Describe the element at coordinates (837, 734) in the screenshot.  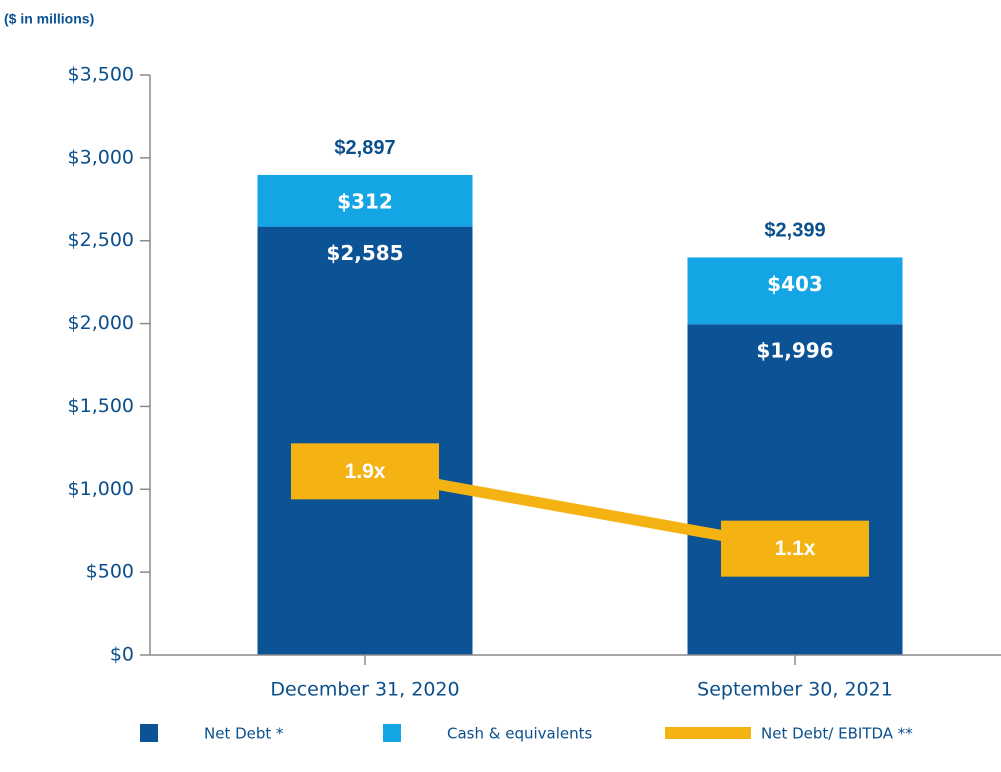
I see `legend-label: Net Debt/ EBITDA **` at that location.